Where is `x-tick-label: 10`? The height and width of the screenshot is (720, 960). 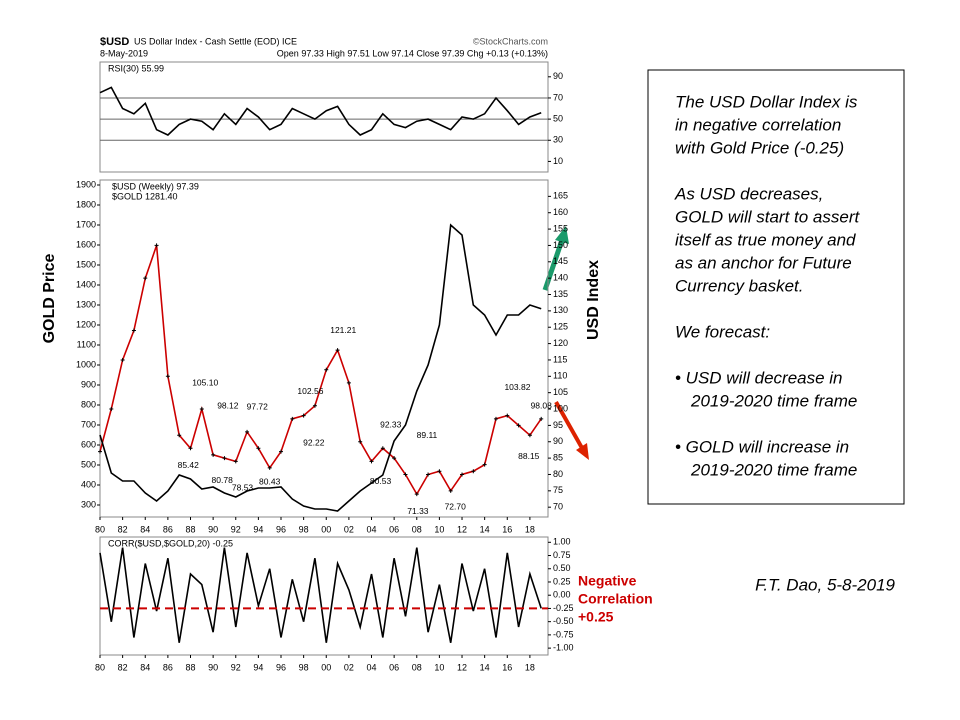 x-tick-label: 10 is located at coordinates (439, 667).